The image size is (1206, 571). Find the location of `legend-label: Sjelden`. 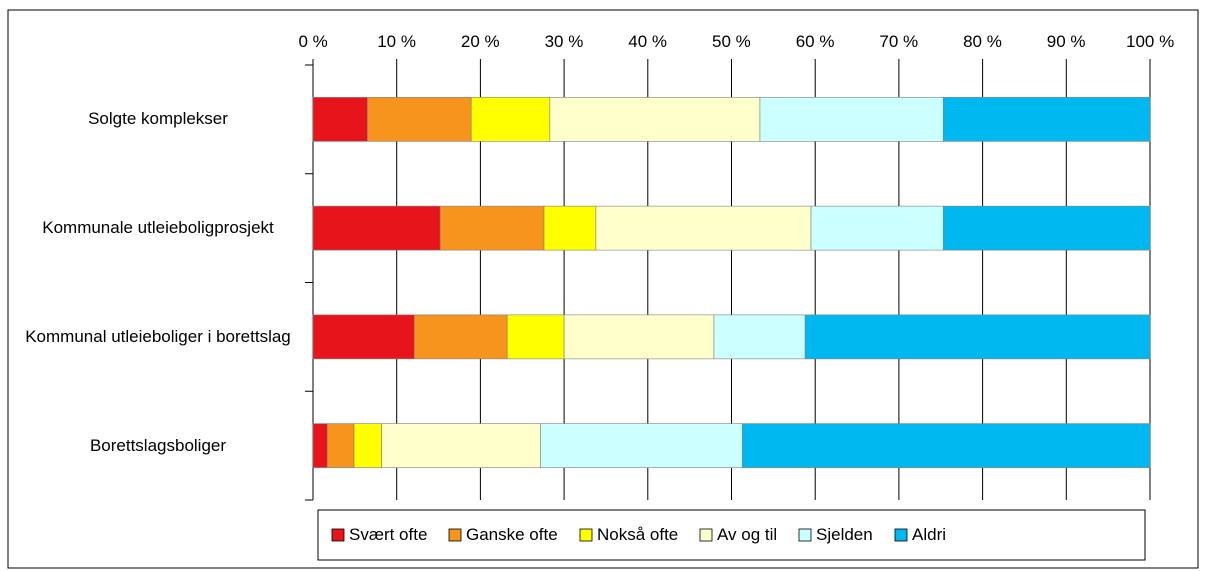

legend-label: Sjelden is located at coordinates (844, 534).